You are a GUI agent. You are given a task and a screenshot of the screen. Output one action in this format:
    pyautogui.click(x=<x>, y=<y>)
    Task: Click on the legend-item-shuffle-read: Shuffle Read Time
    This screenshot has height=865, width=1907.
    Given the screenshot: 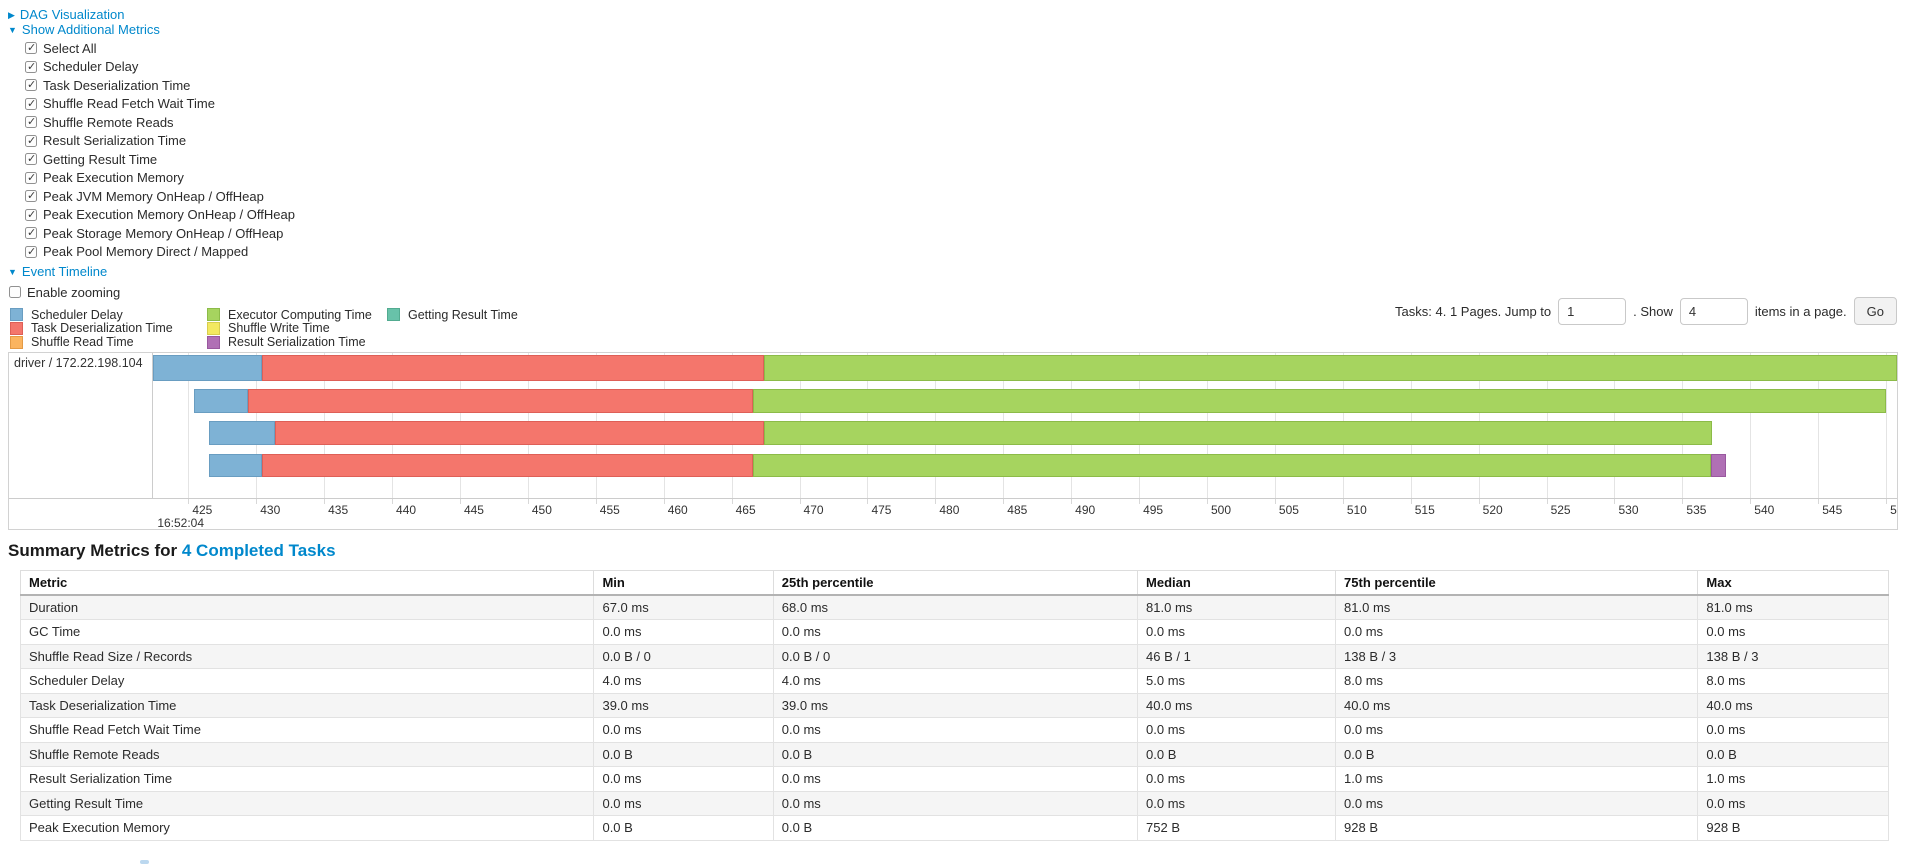 What is the action you would take?
    pyautogui.click(x=72, y=342)
    